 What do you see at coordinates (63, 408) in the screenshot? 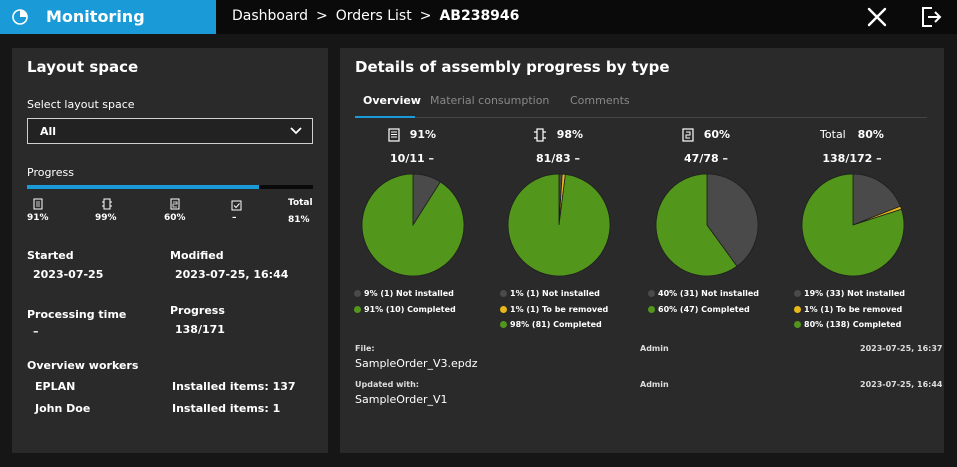
I see `worker-name: John Doe` at bounding box center [63, 408].